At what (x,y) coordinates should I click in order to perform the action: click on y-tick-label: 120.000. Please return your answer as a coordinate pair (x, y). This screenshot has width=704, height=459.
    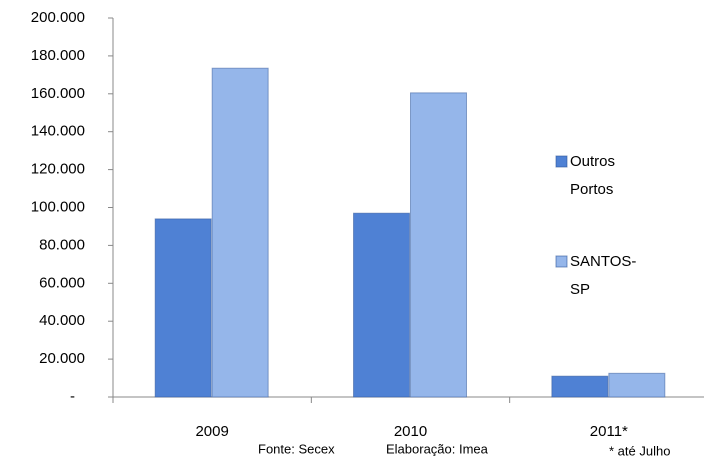
    Looking at the image, I should click on (58, 169).